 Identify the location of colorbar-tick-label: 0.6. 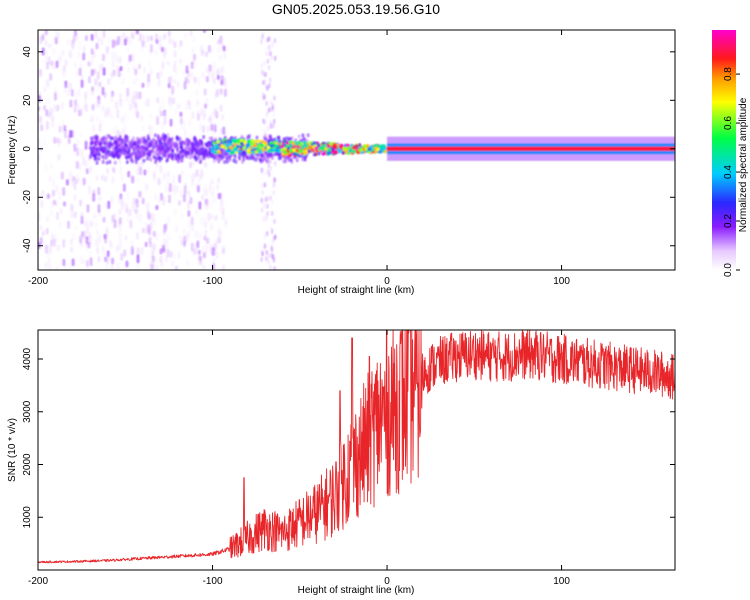
(728, 123).